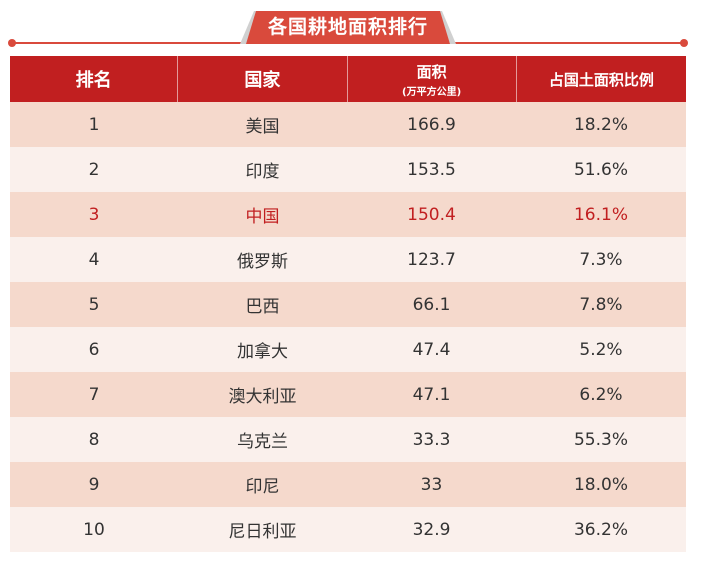  I want to click on area-cell: 33.3, so click(431, 439).